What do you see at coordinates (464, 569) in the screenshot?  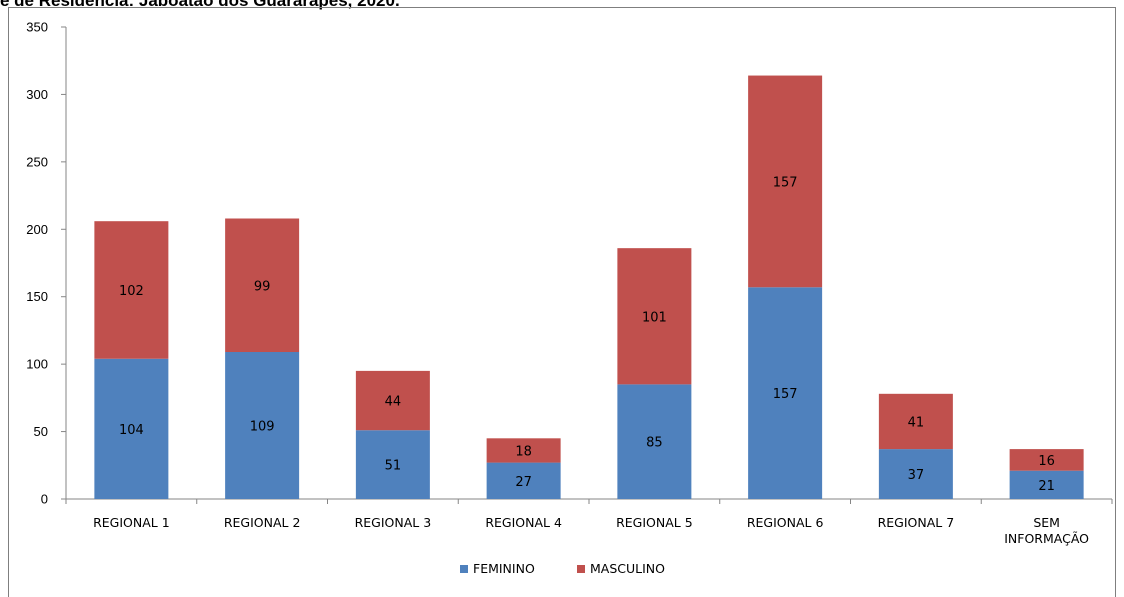 I see `legend-swatch-feminino` at bounding box center [464, 569].